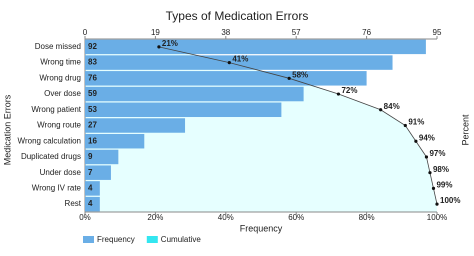 This screenshot has height=256, width=474. I want to click on x-tick-label: 38, so click(225, 32).